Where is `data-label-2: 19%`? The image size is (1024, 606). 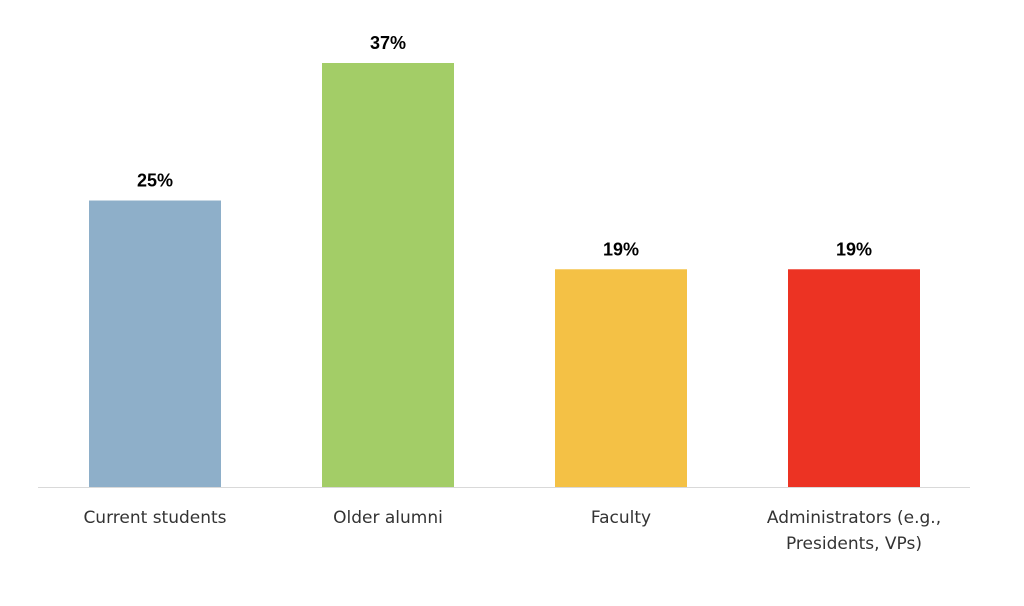 data-label-2: 19% is located at coordinates (621, 249).